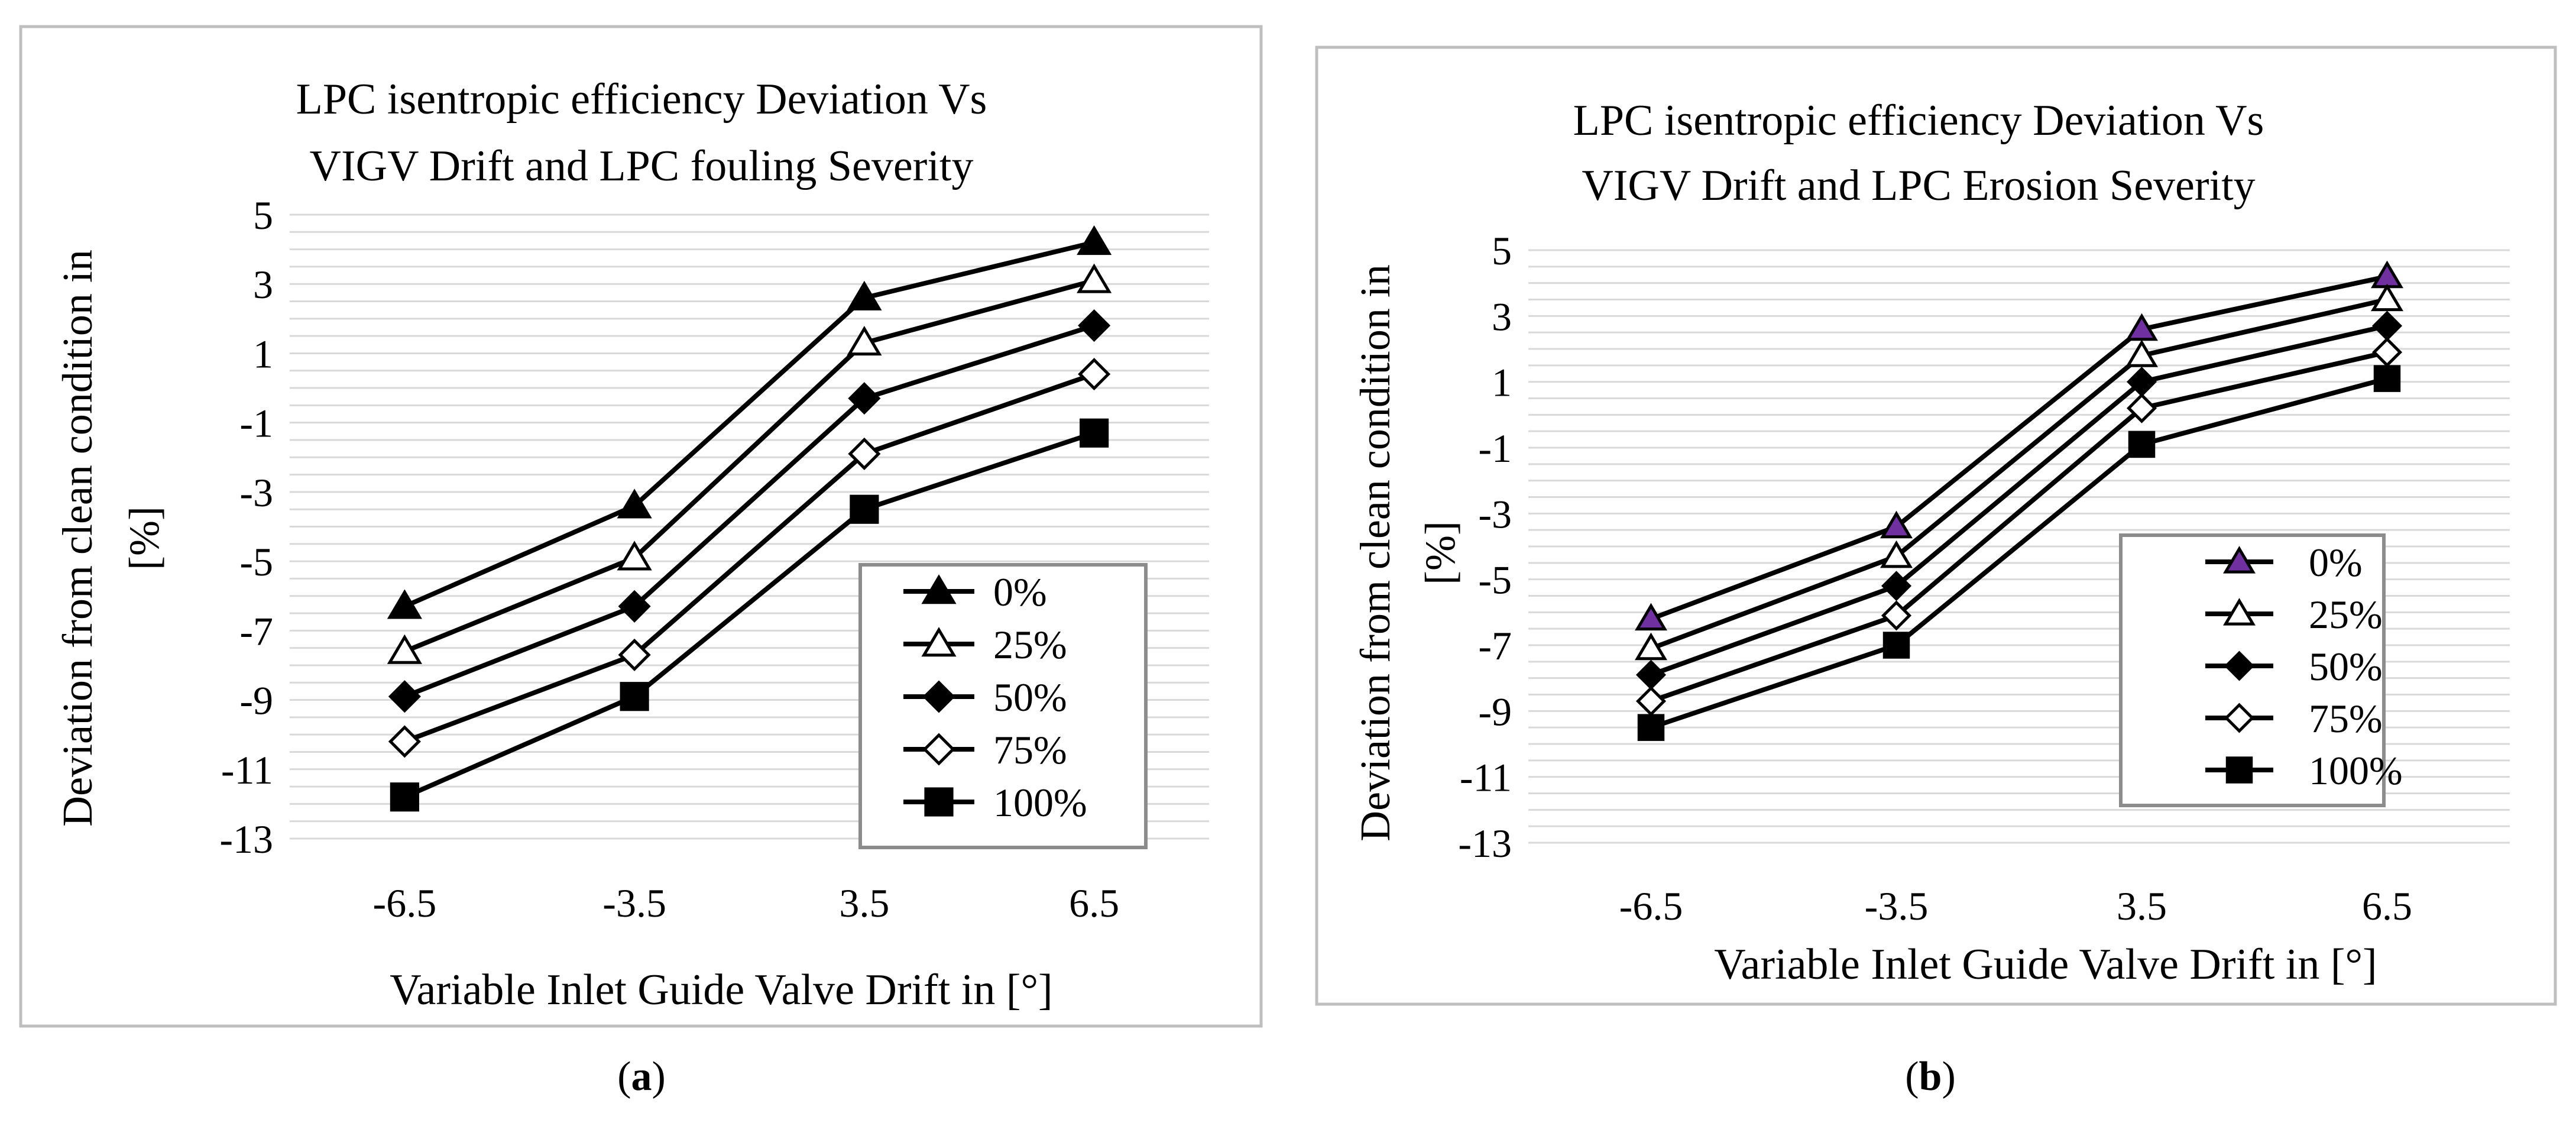  What do you see at coordinates (256, 631) in the screenshot?
I see `y-tick-label: -7` at bounding box center [256, 631].